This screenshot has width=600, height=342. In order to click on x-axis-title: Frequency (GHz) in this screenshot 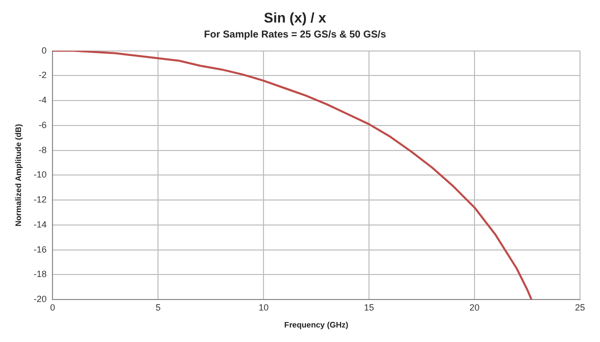, I will do `click(316, 325)`.